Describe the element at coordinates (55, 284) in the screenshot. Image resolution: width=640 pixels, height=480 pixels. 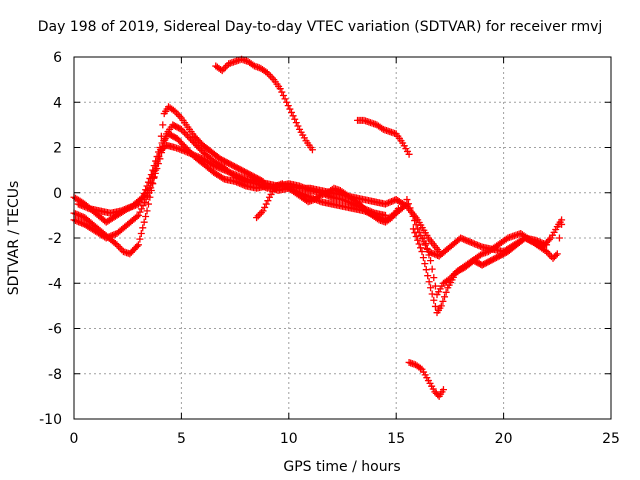
I see `y-tick-label: -4` at that location.